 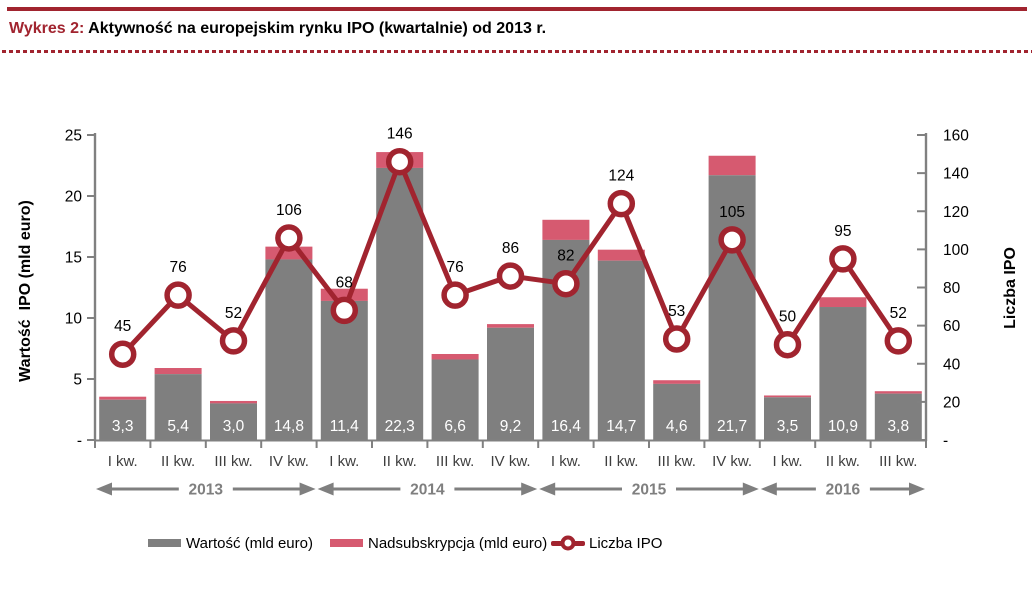 I want to click on dashed-rule, so click(x=517, y=51).